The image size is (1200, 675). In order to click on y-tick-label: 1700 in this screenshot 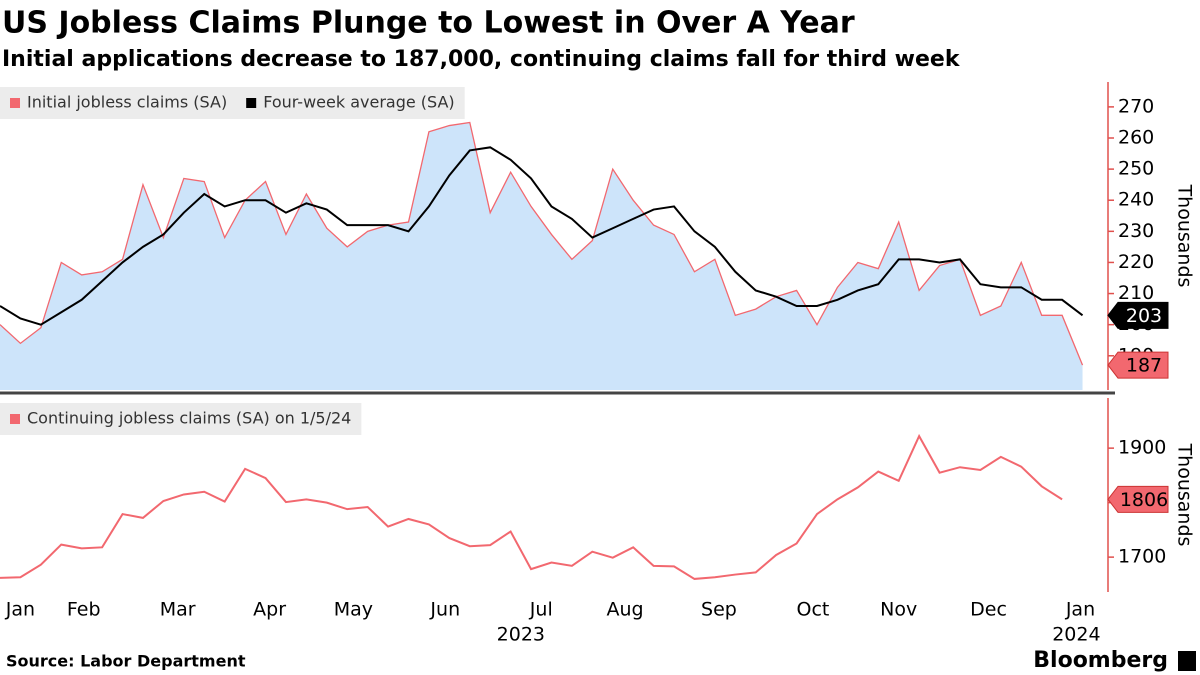, I will do `click(1142, 557)`.